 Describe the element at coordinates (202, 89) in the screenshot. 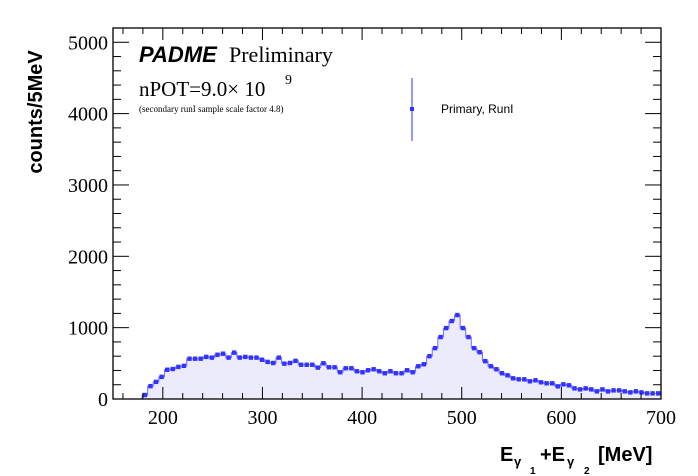

I see `npot-label: nPOT=9.0× 10` at that location.